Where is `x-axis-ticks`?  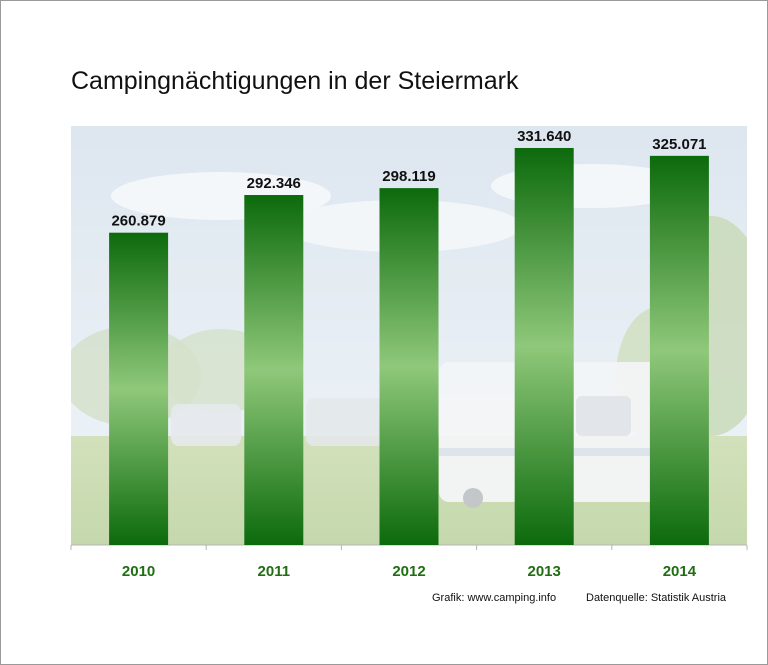
x-axis-ticks is located at coordinates (409, 547).